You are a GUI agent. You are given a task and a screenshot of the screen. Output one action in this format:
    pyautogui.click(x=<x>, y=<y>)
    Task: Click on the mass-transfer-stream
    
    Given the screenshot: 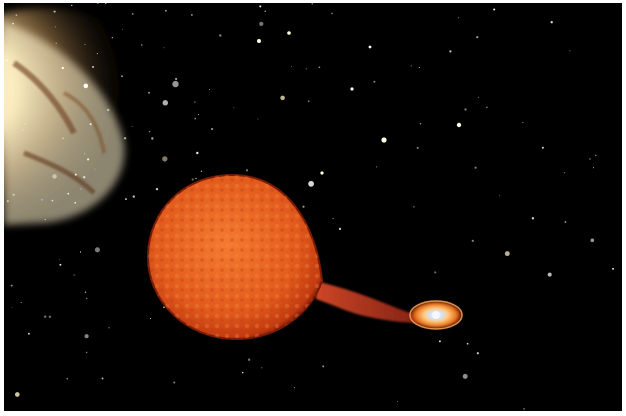 What is the action you would take?
    pyautogui.click(x=370, y=302)
    